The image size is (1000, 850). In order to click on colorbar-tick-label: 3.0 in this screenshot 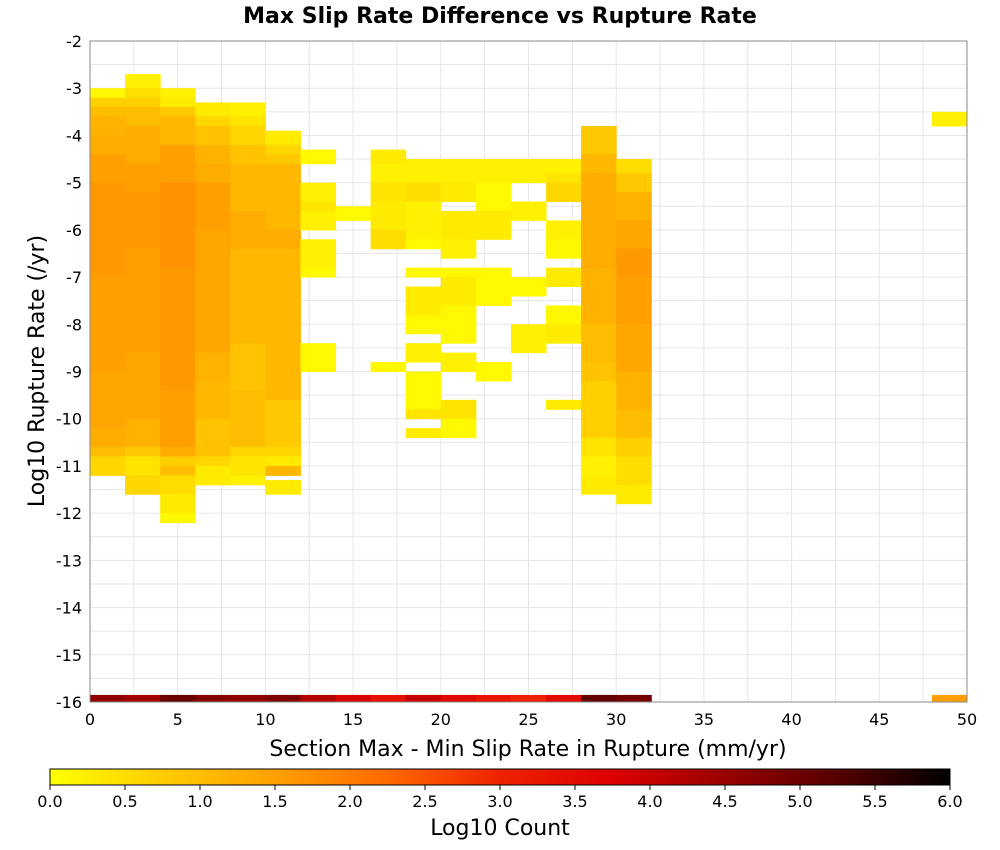, I will do `click(499, 801)`.